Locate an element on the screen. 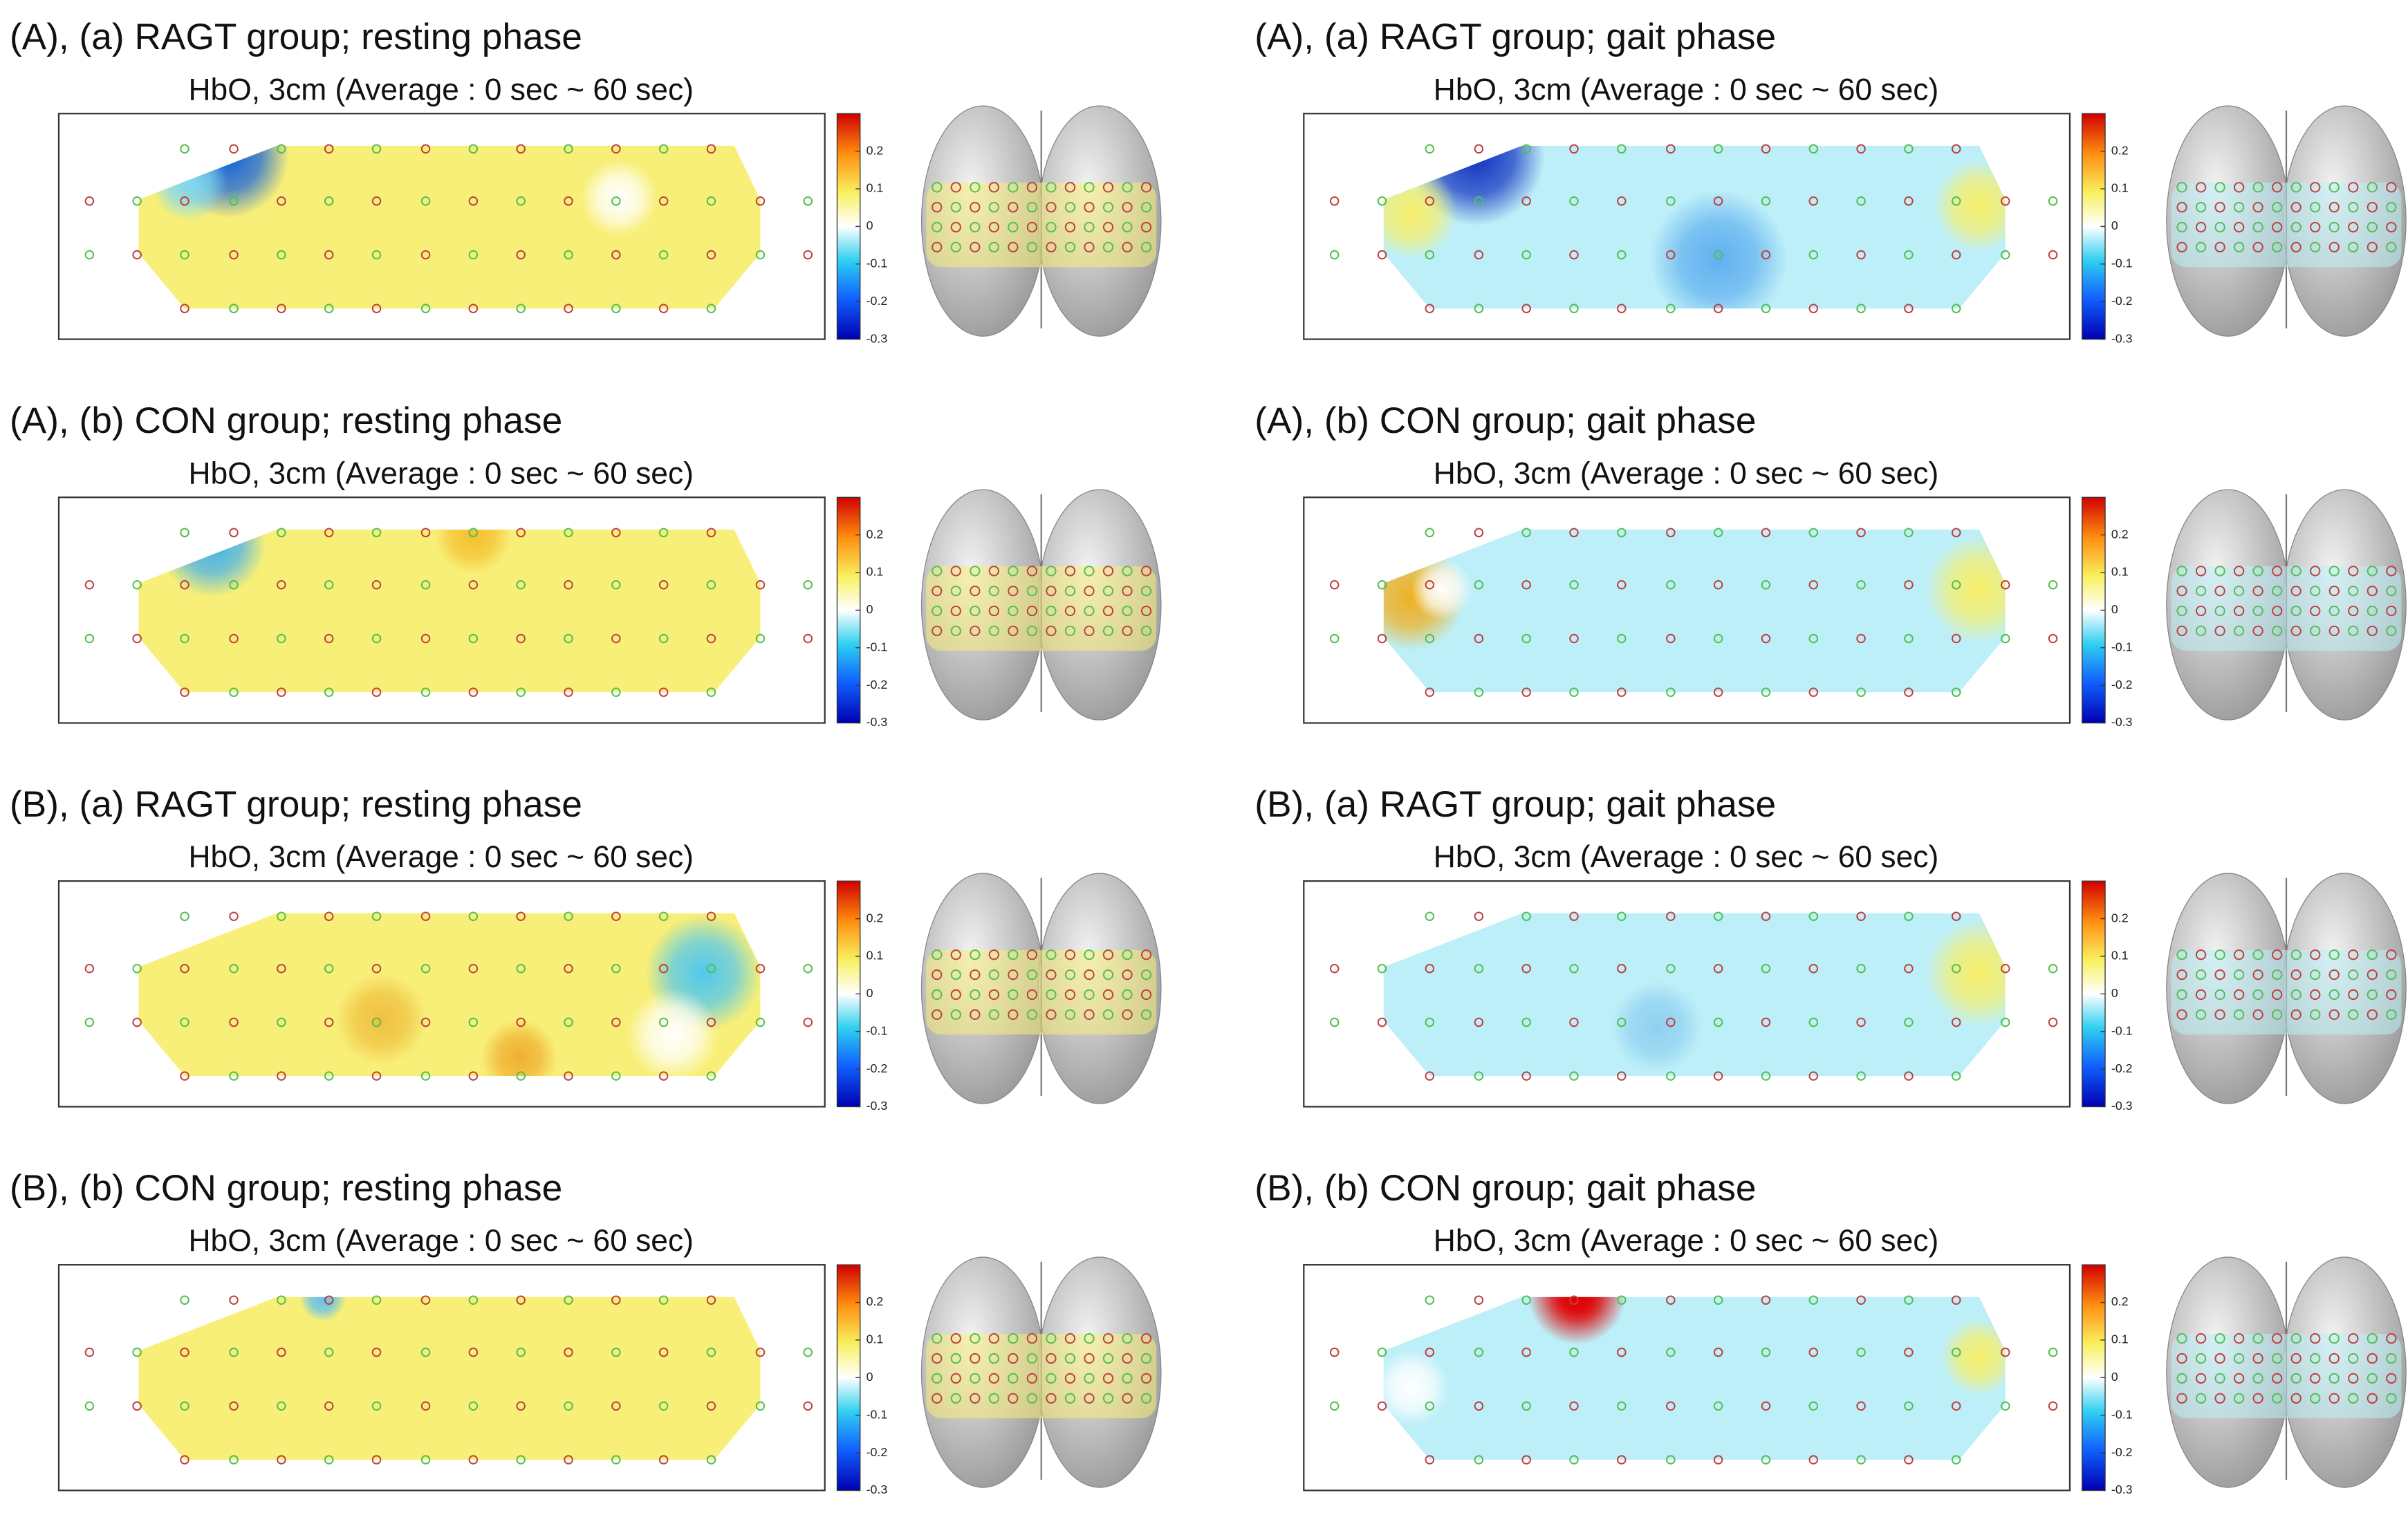 Image resolution: width=2408 pixels, height=1515 pixels. panel-title: (A), (b) CON group; gait phase is located at coordinates (1505, 421).